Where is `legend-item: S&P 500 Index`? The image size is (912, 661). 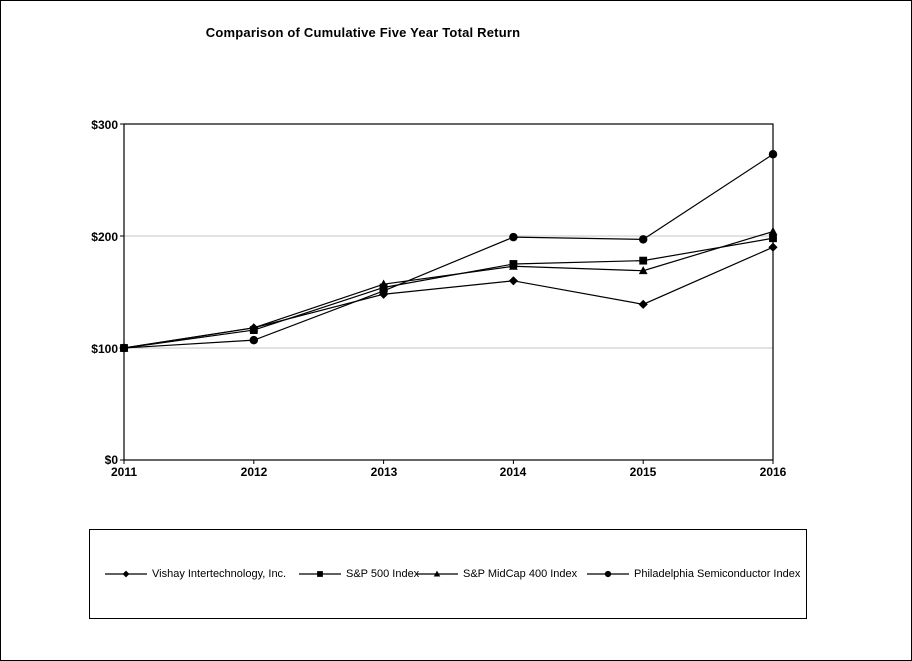
legend-item: S&P 500 Index is located at coordinates (359, 574).